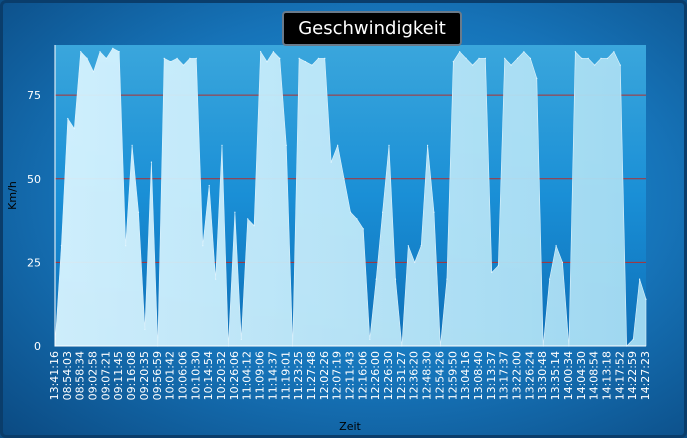 Image resolution: width=687 pixels, height=438 pixels. Describe the element at coordinates (298, 375) in the screenshot. I see `x-tick-label: 11:23:25` at that location.